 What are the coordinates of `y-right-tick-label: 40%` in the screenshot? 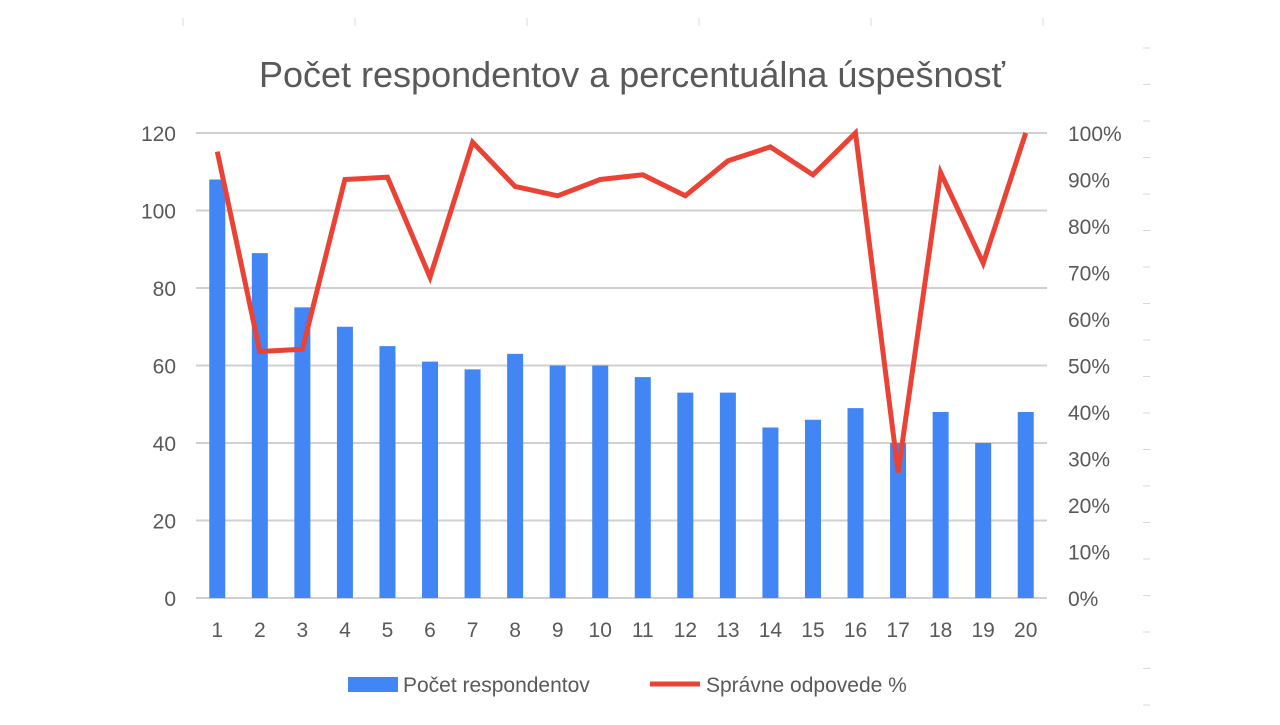 It's located at (1089, 413).